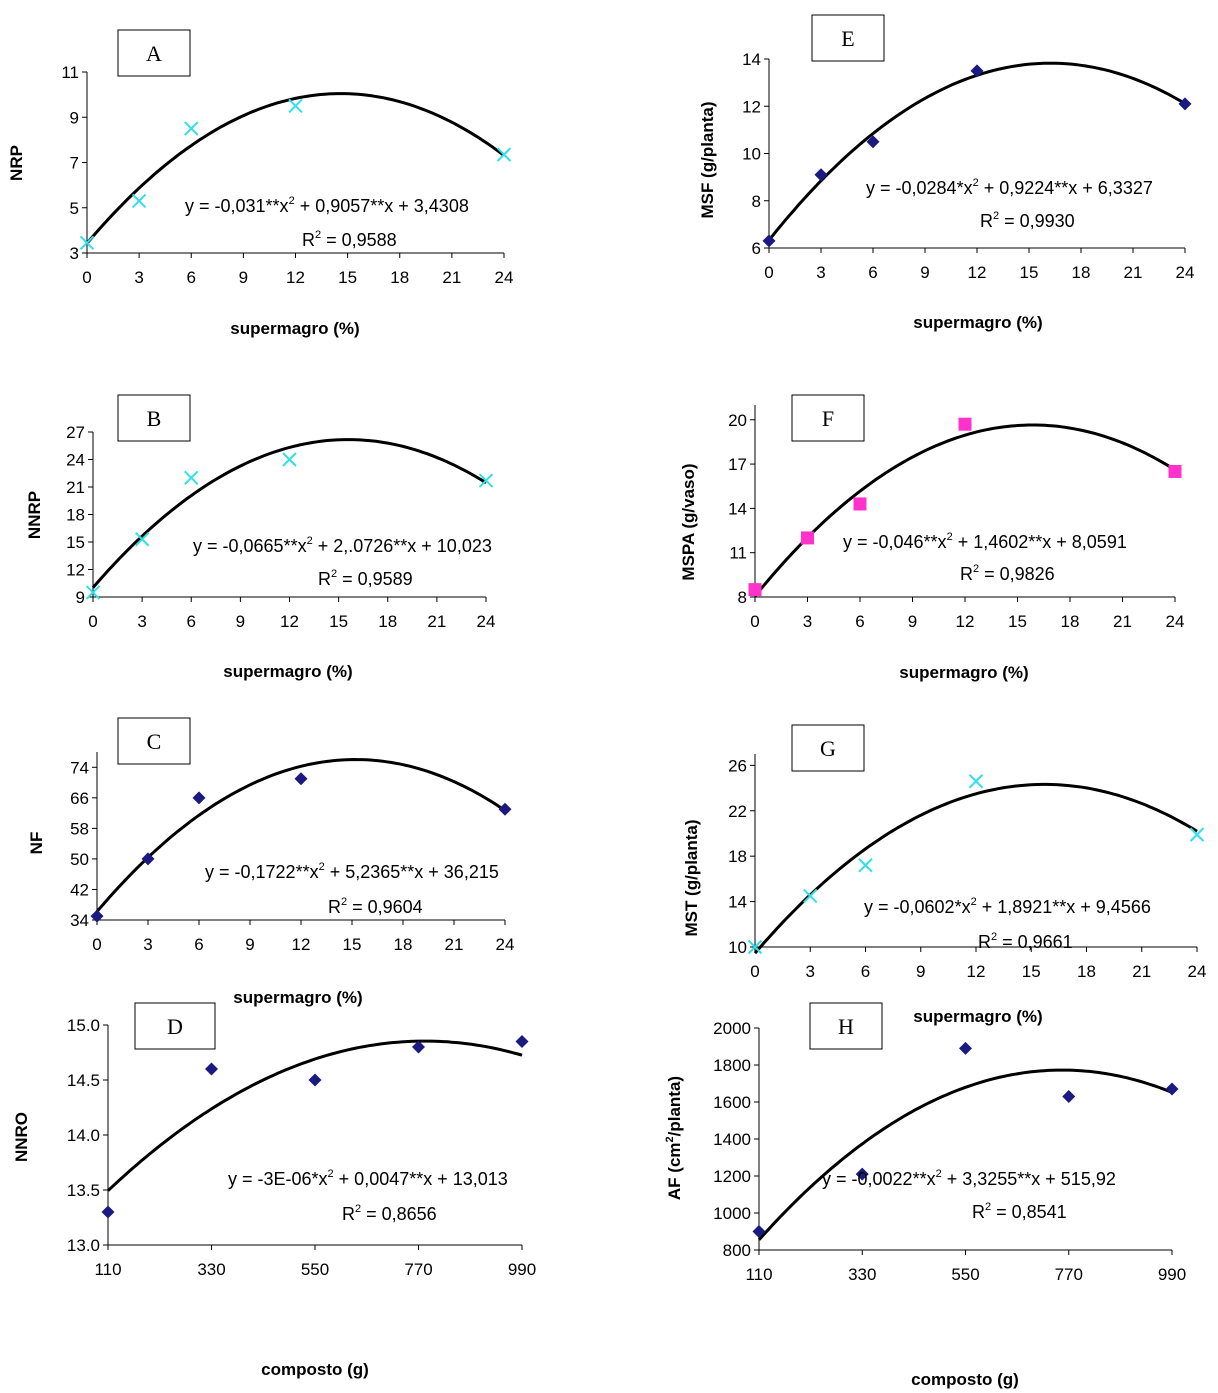 Image resolution: width=1218 pixels, height=1393 pixels. I want to click on panel-label-box, so click(175, 1026).